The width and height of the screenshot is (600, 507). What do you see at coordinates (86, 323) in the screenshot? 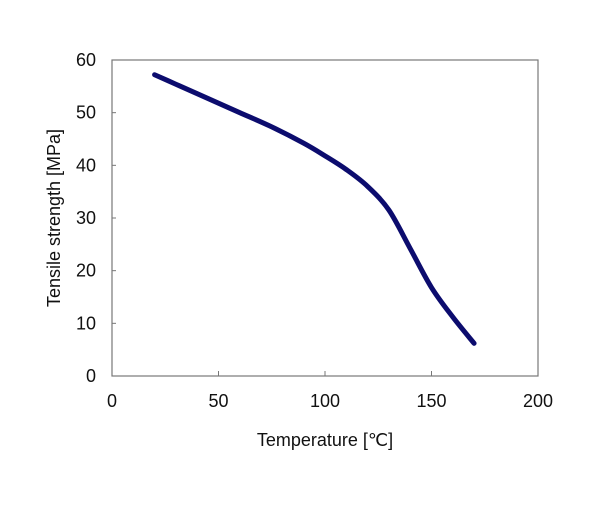
I see `y-tick-label: 10` at bounding box center [86, 323].